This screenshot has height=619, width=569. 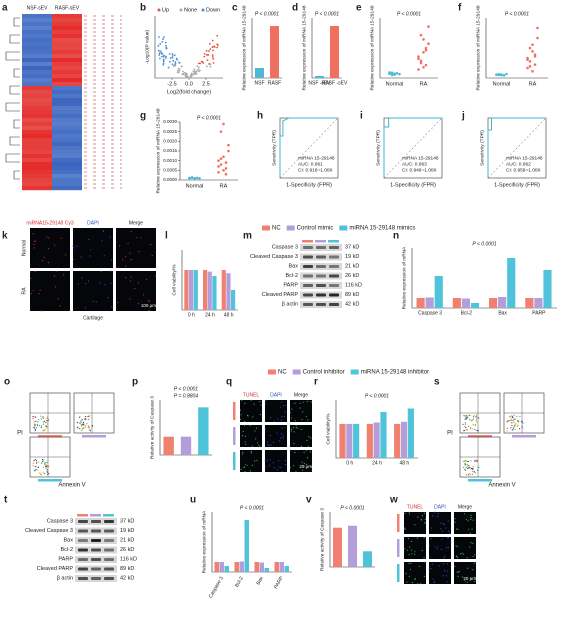 I want to click on x-axis-label: 1-Specificity (FPR), so click(x=309, y=185).